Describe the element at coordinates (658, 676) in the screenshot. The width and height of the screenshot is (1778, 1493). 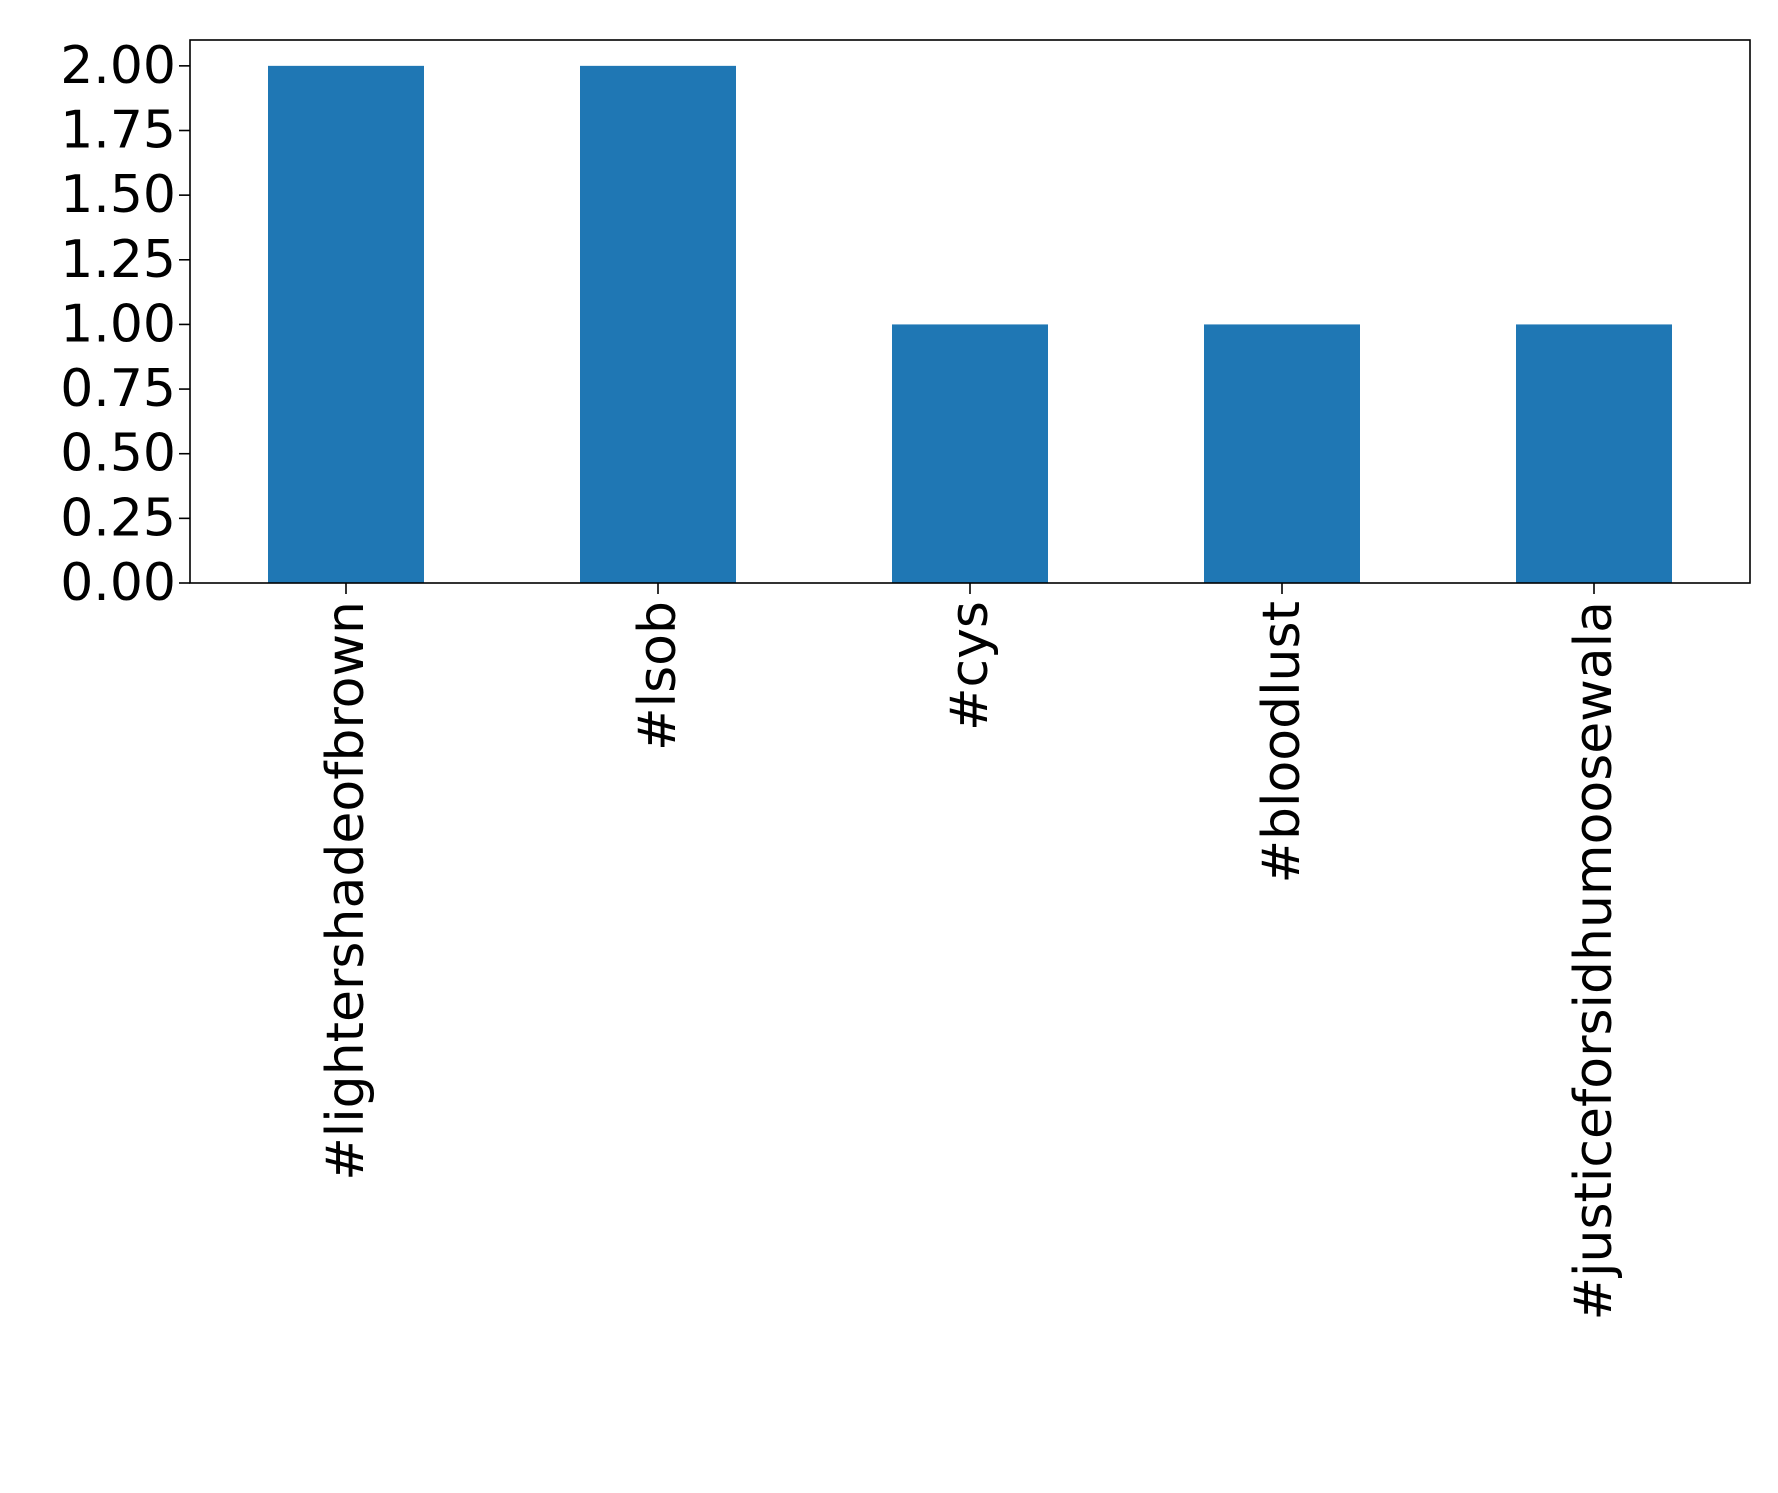
I see `x-category-label: #lsob` at that location.